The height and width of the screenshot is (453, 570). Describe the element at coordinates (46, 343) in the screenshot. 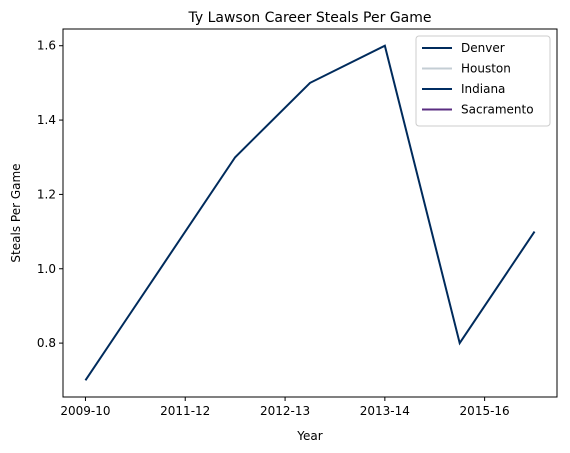

I see `y-tick-label: 0.8` at that location.